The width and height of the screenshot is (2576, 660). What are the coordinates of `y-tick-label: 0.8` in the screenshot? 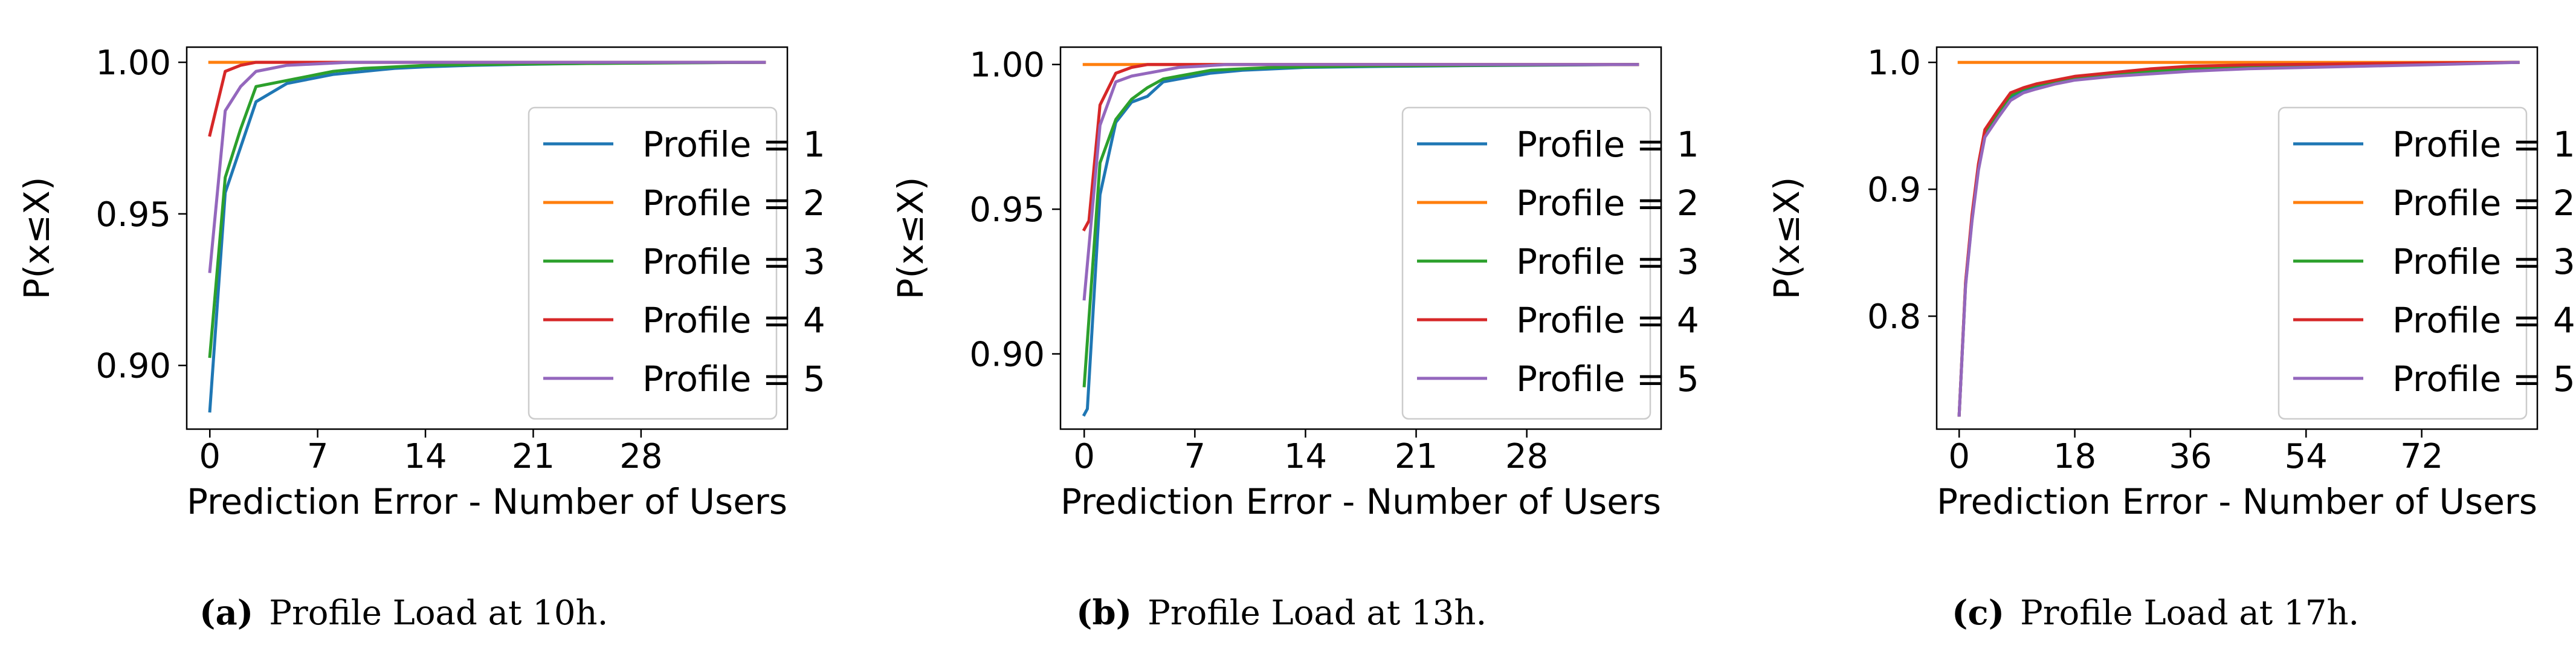 It's located at (1894, 317).